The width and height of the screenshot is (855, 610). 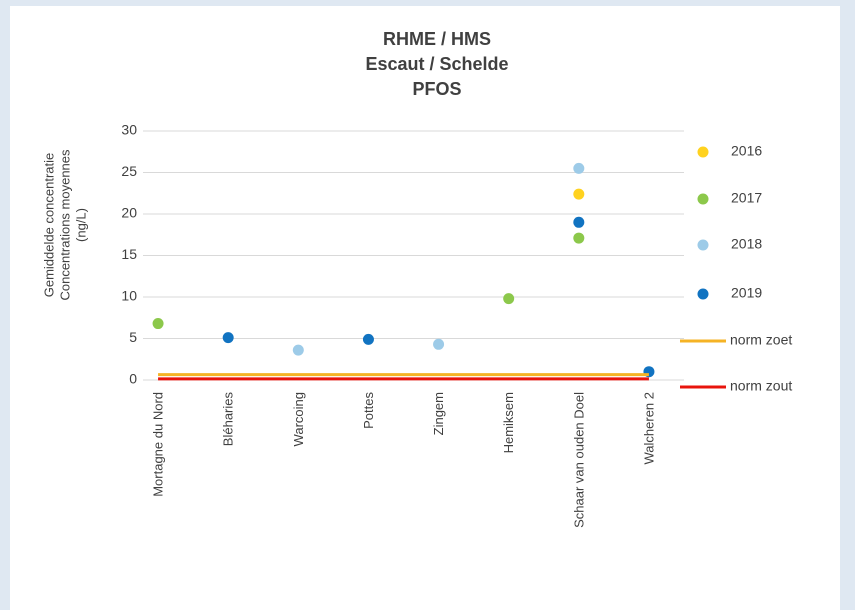 I want to click on y-tick-label: 5, so click(x=133, y=337).